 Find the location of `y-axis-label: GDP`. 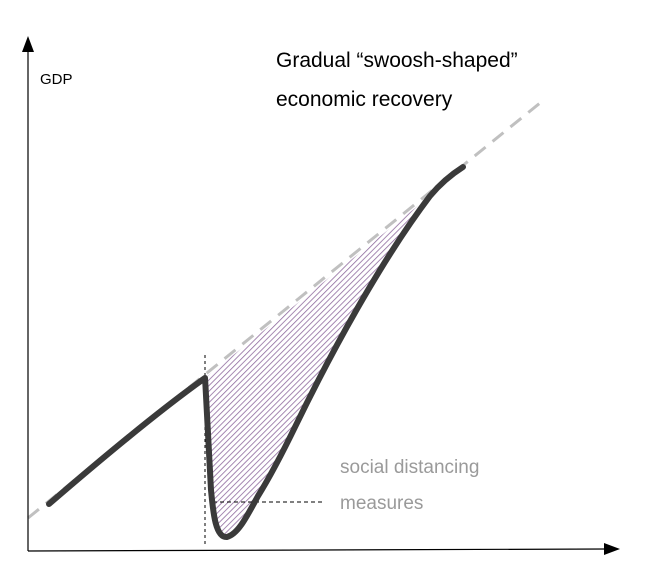

y-axis-label: GDP is located at coordinates (56, 79).